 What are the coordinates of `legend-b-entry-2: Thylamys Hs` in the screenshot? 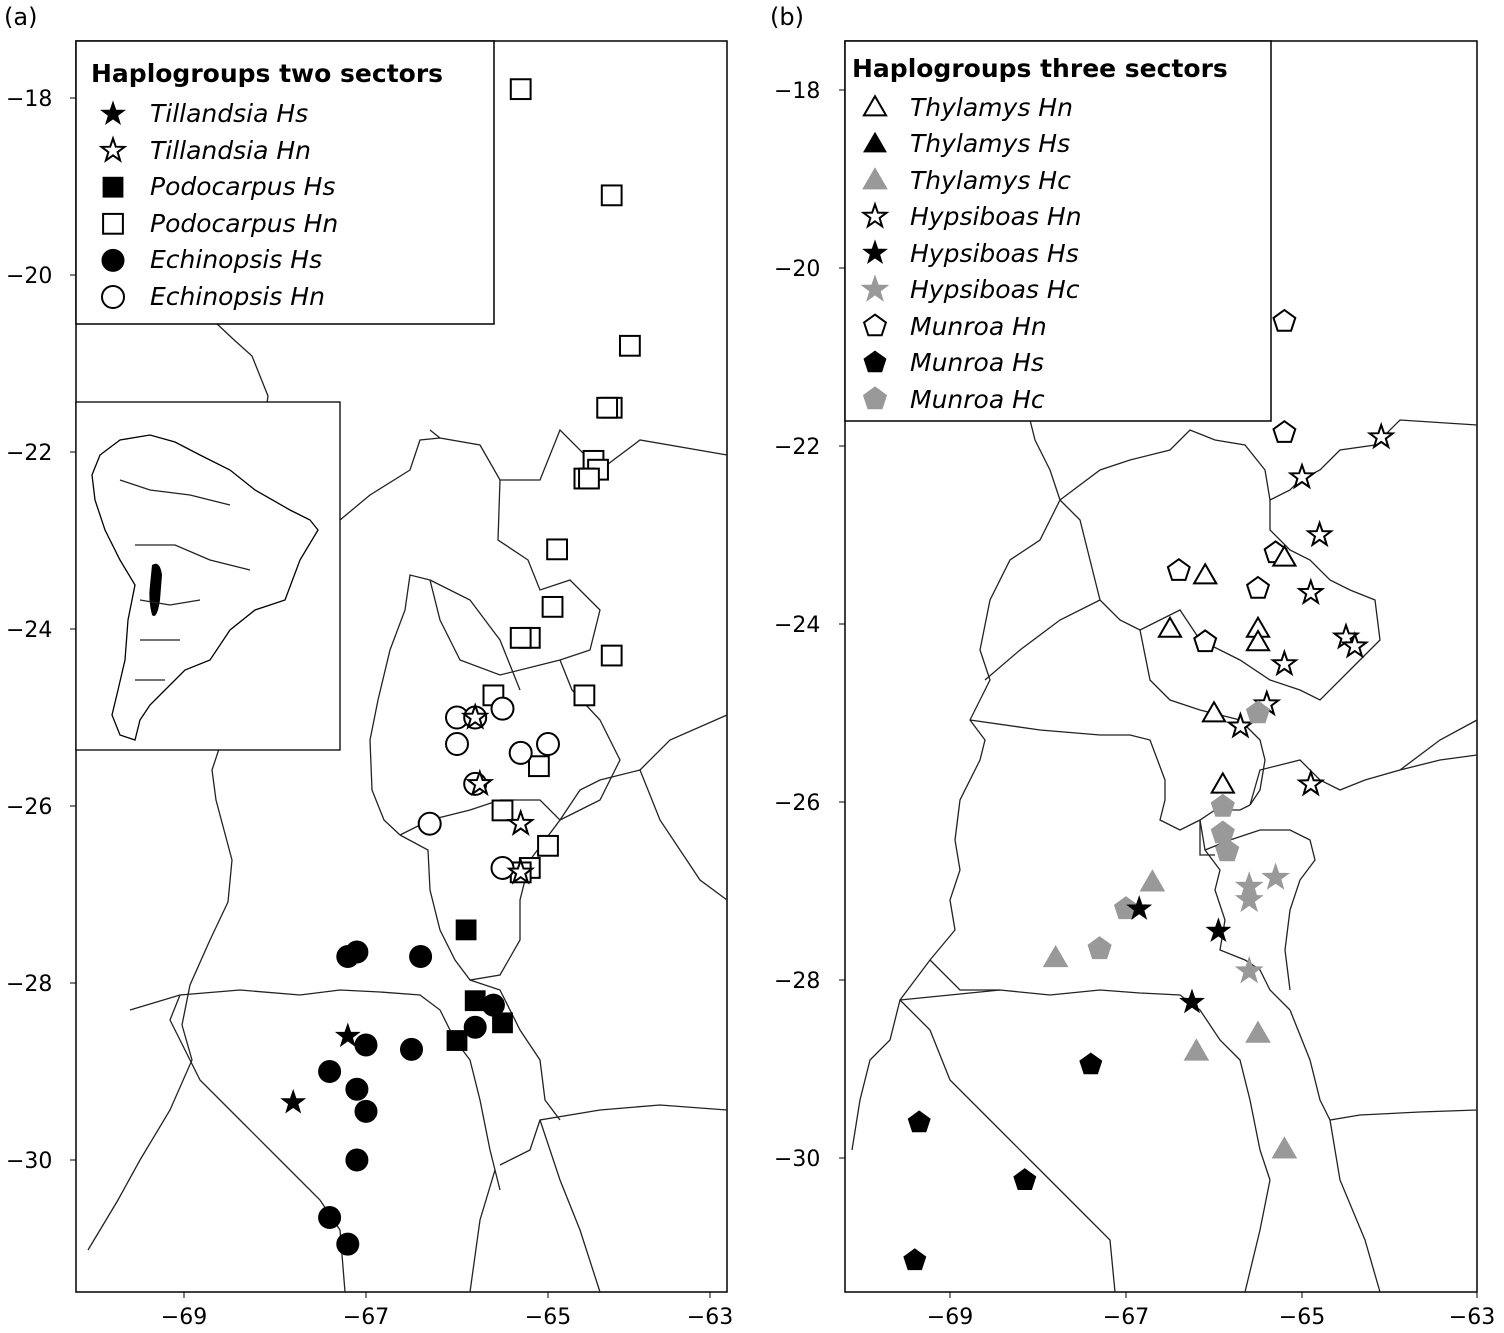 It's located at (990, 143).